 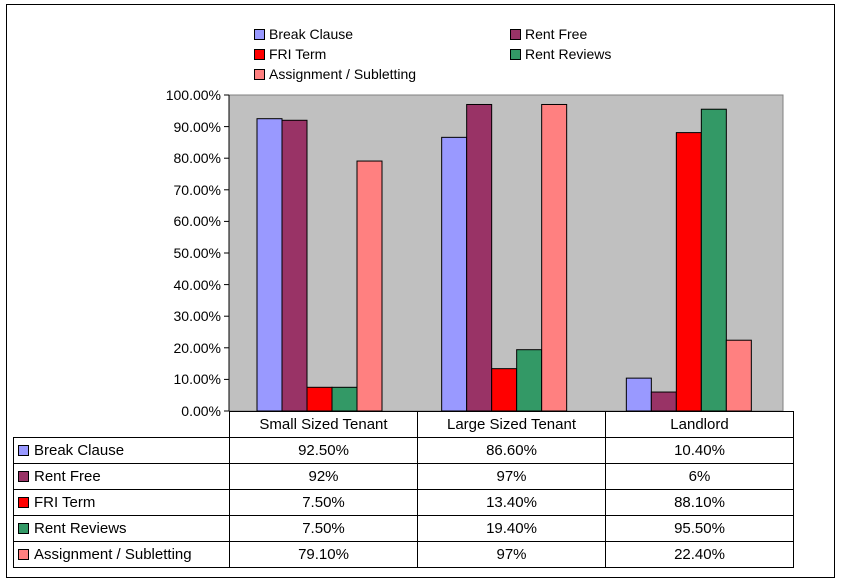 I want to click on series-name: Assignment / Subletting, so click(x=113, y=554).